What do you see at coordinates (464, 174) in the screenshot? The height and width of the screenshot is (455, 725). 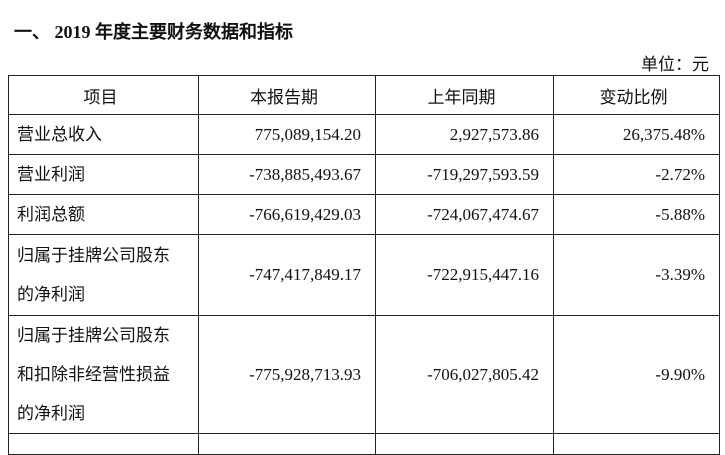 I see `row-prior: -719,297,593.59` at bounding box center [464, 174].